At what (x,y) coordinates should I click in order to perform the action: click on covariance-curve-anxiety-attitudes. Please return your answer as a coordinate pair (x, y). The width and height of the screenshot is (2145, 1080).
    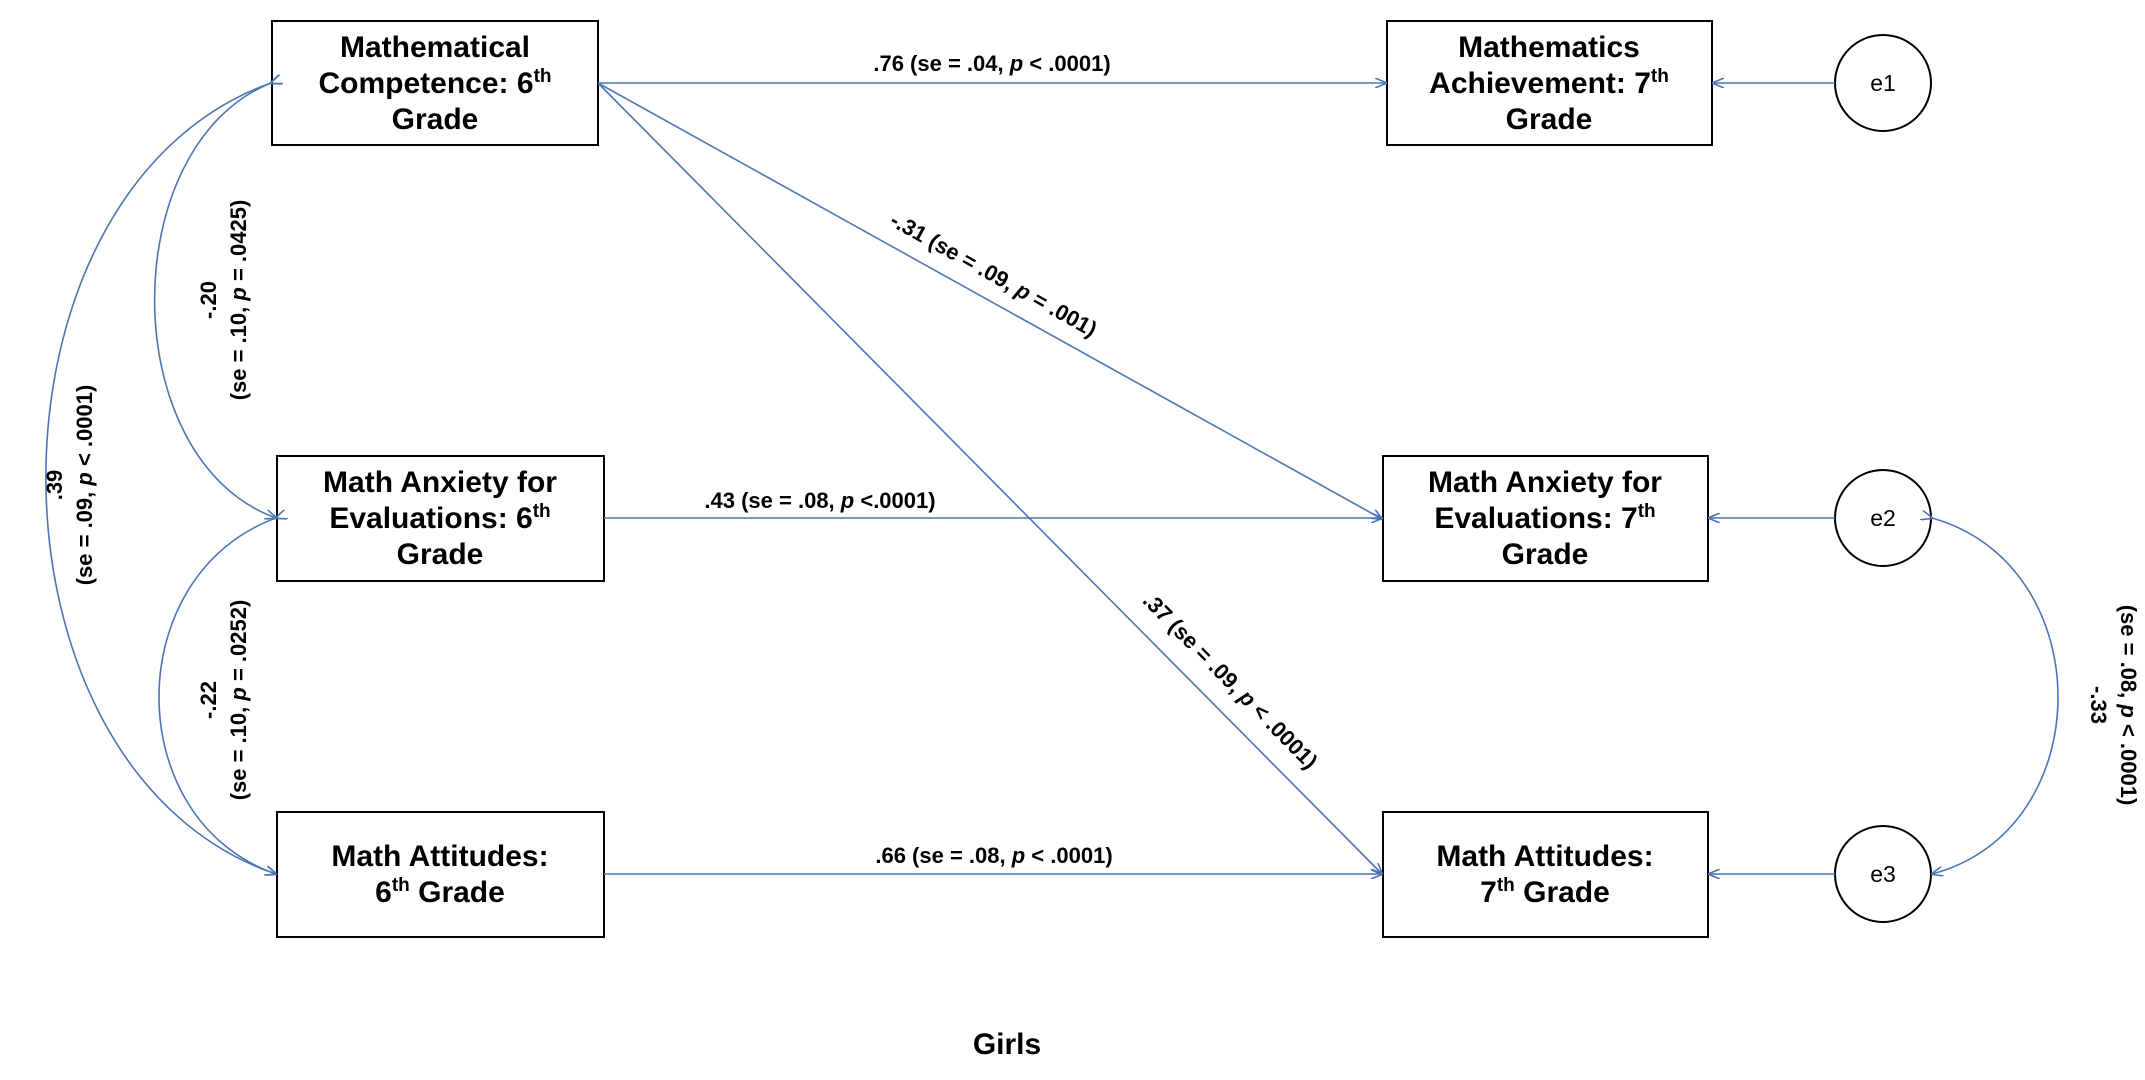
    Looking at the image, I should click on (217, 696).